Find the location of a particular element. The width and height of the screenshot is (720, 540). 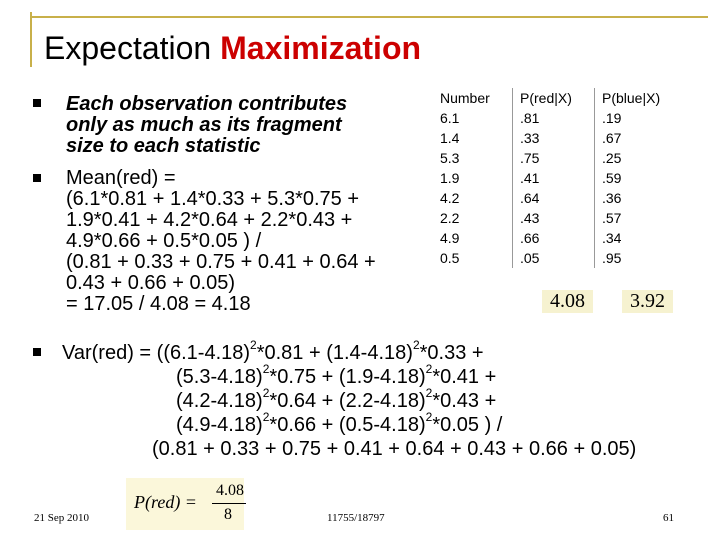

variance-term: (4.2-4.18) is located at coordinates (219, 401).